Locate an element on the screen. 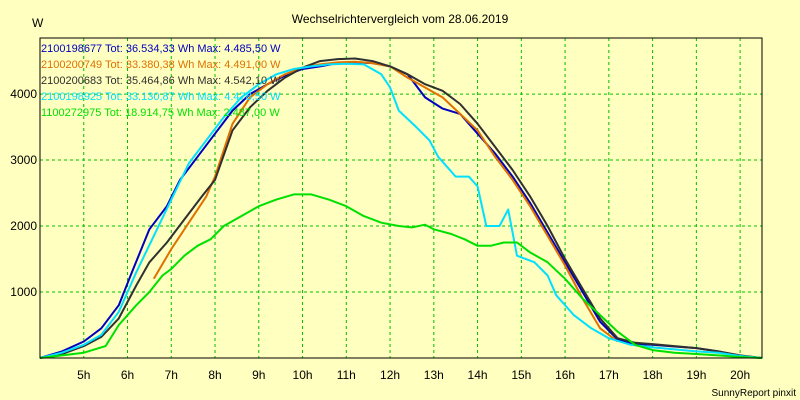  x-tick-label: 11h is located at coordinates (346, 375).